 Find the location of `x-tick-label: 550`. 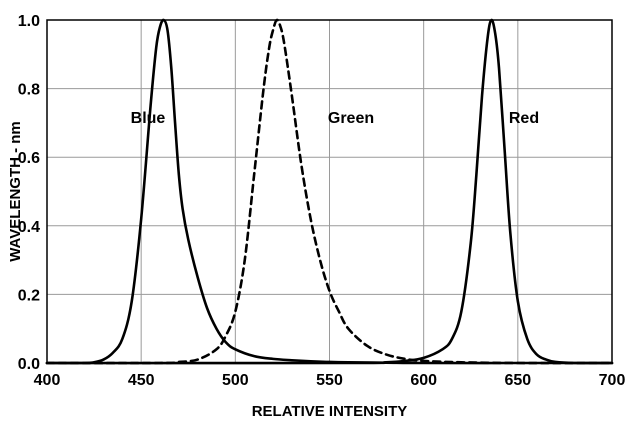

x-tick-label: 550 is located at coordinates (329, 380).